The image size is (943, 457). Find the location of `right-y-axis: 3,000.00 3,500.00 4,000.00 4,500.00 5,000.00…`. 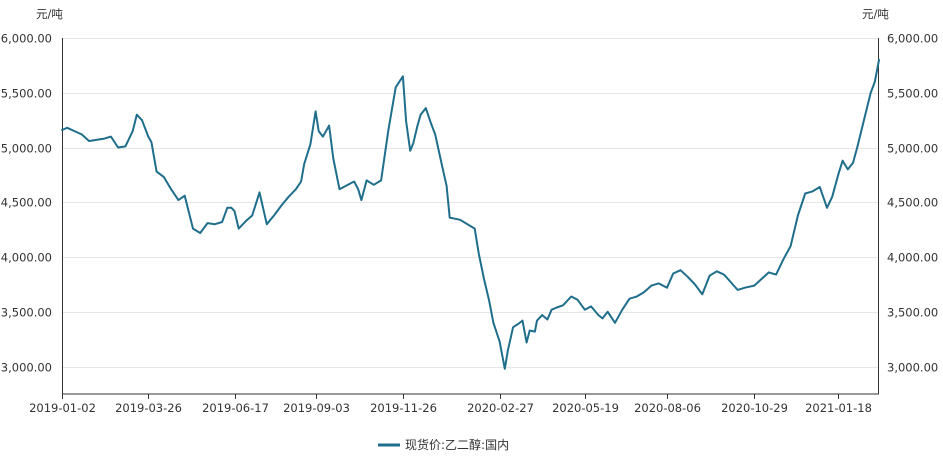

right-y-axis: 3,000.00 3,500.00 4,000.00 4,500.00 5,000.00… is located at coordinates (908, 213).